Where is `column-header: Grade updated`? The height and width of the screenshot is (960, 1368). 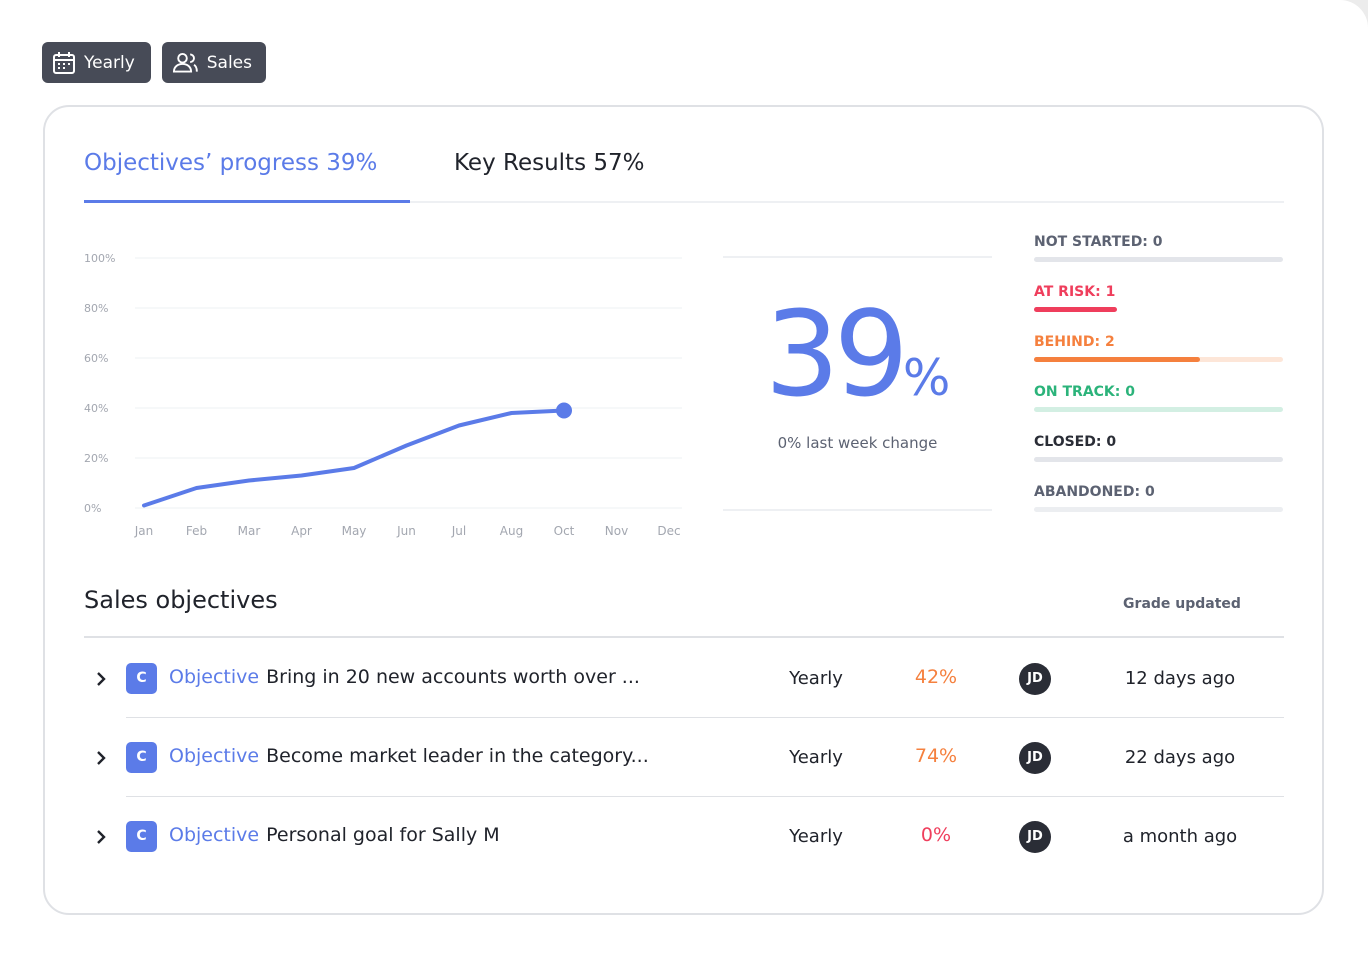 column-header: Grade updated is located at coordinates (1182, 604).